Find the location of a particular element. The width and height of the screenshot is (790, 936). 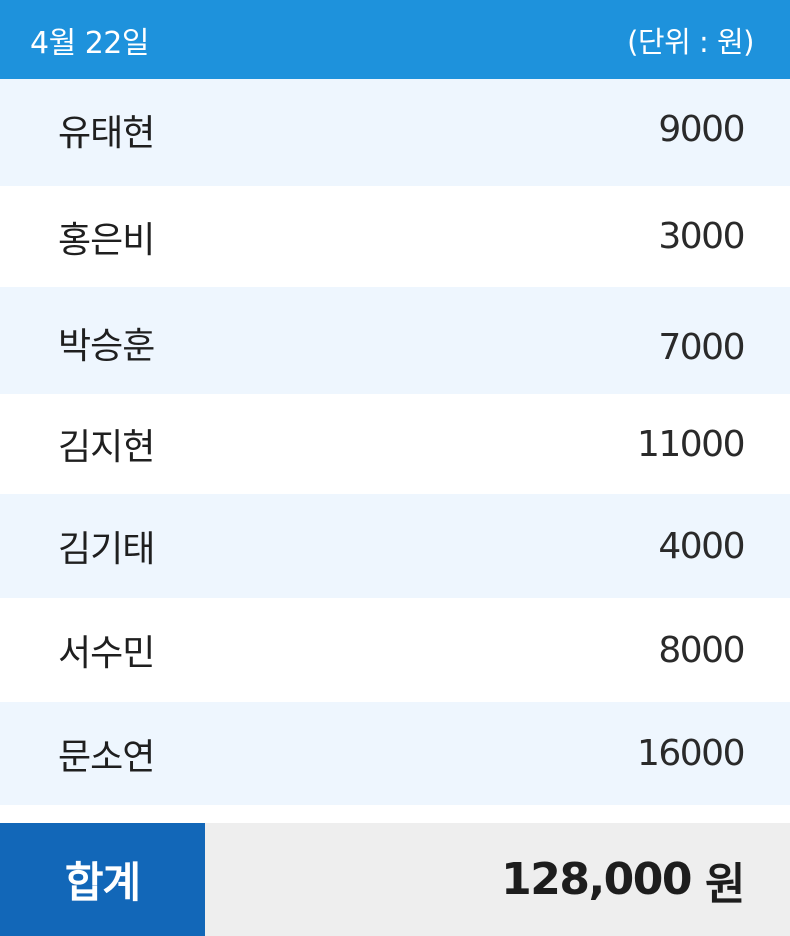

table-row: 홍은비 3000 is located at coordinates (395, 236).